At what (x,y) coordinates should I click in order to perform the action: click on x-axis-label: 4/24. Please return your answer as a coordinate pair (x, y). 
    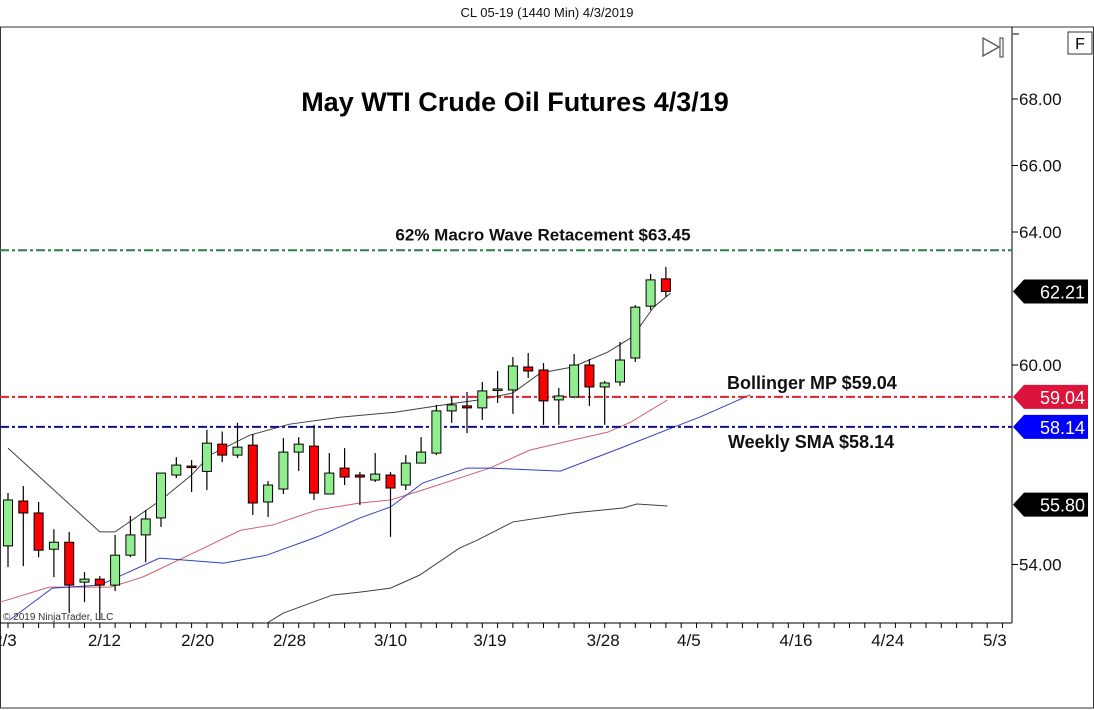
    Looking at the image, I should click on (887, 640).